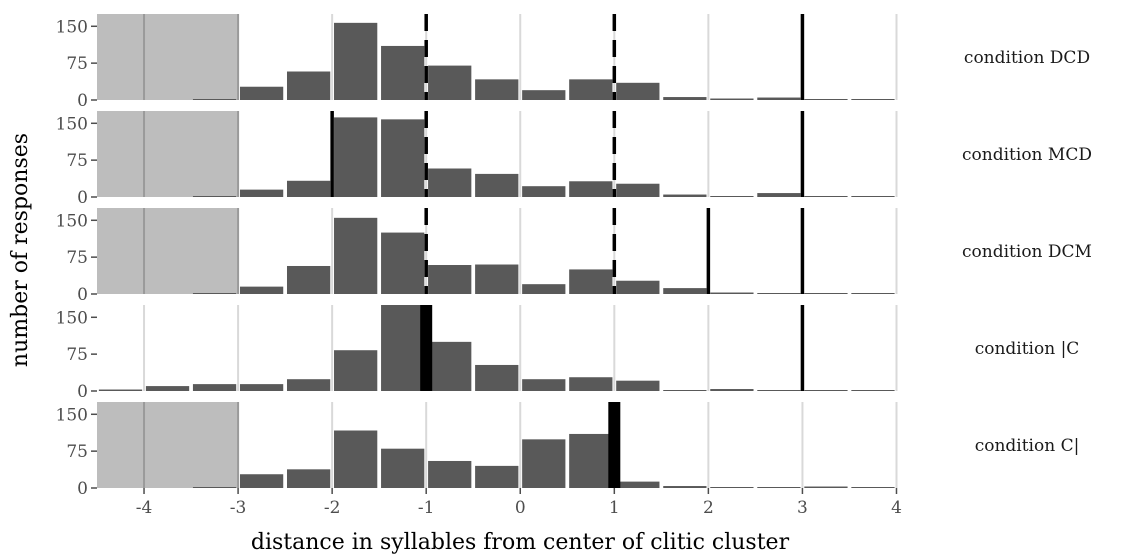  What do you see at coordinates (1027, 155) in the screenshot?
I see `facet-strip-label: condition MCD` at bounding box center [1027, 155].